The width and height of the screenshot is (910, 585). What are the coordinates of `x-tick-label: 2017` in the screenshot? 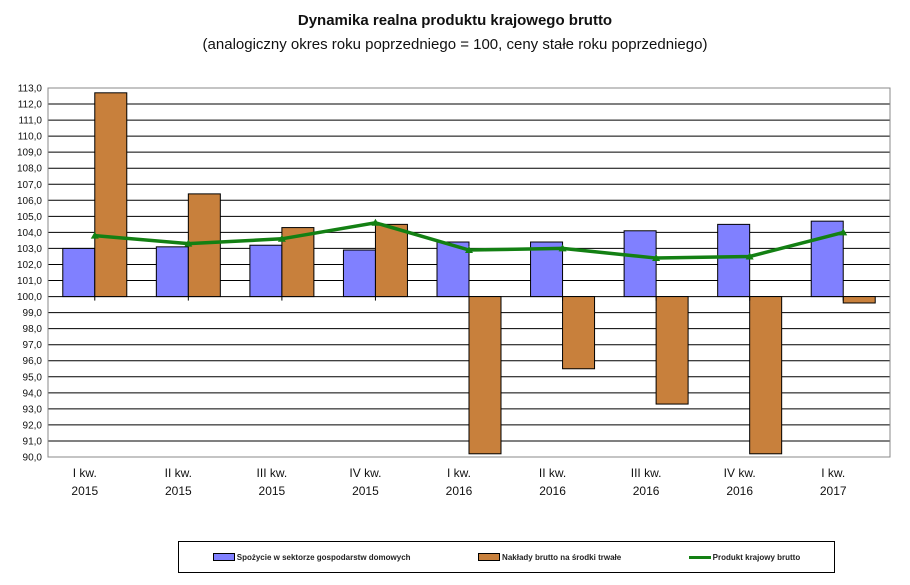 It's located at (833, 491).